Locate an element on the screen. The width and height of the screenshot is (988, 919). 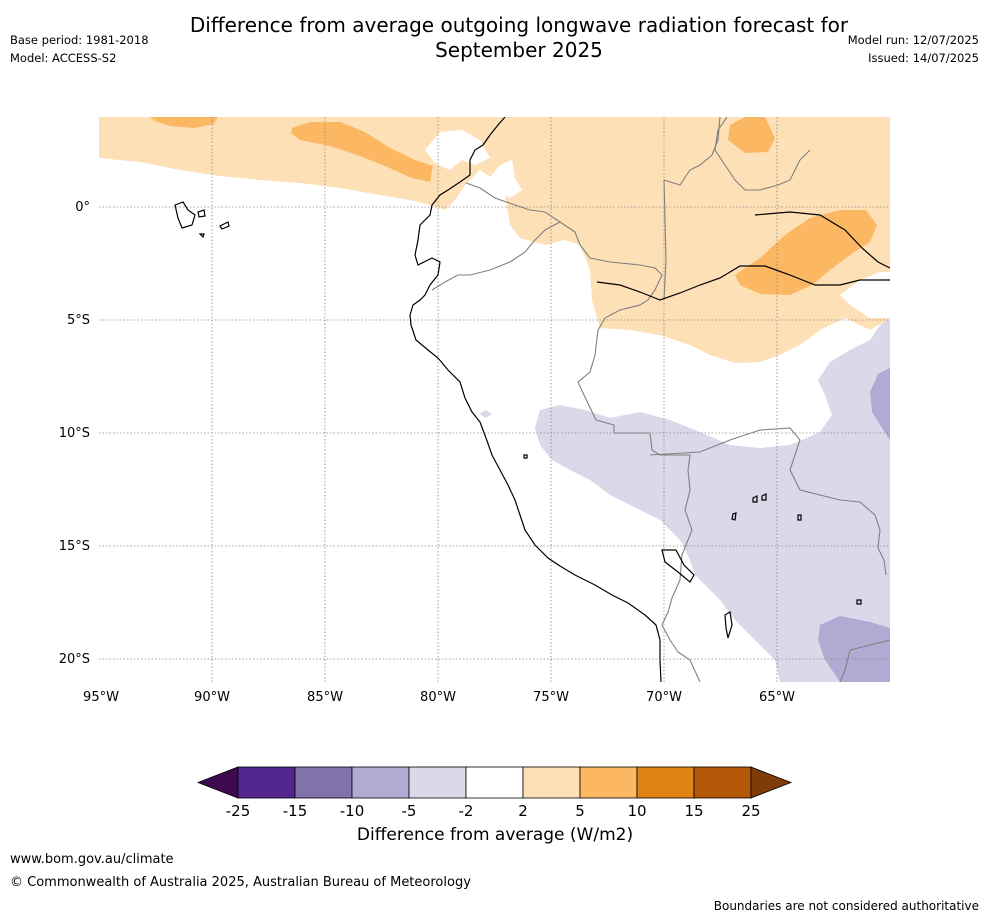
base-period: Base period: 1981-2018 is located at coordinates (79, 40).